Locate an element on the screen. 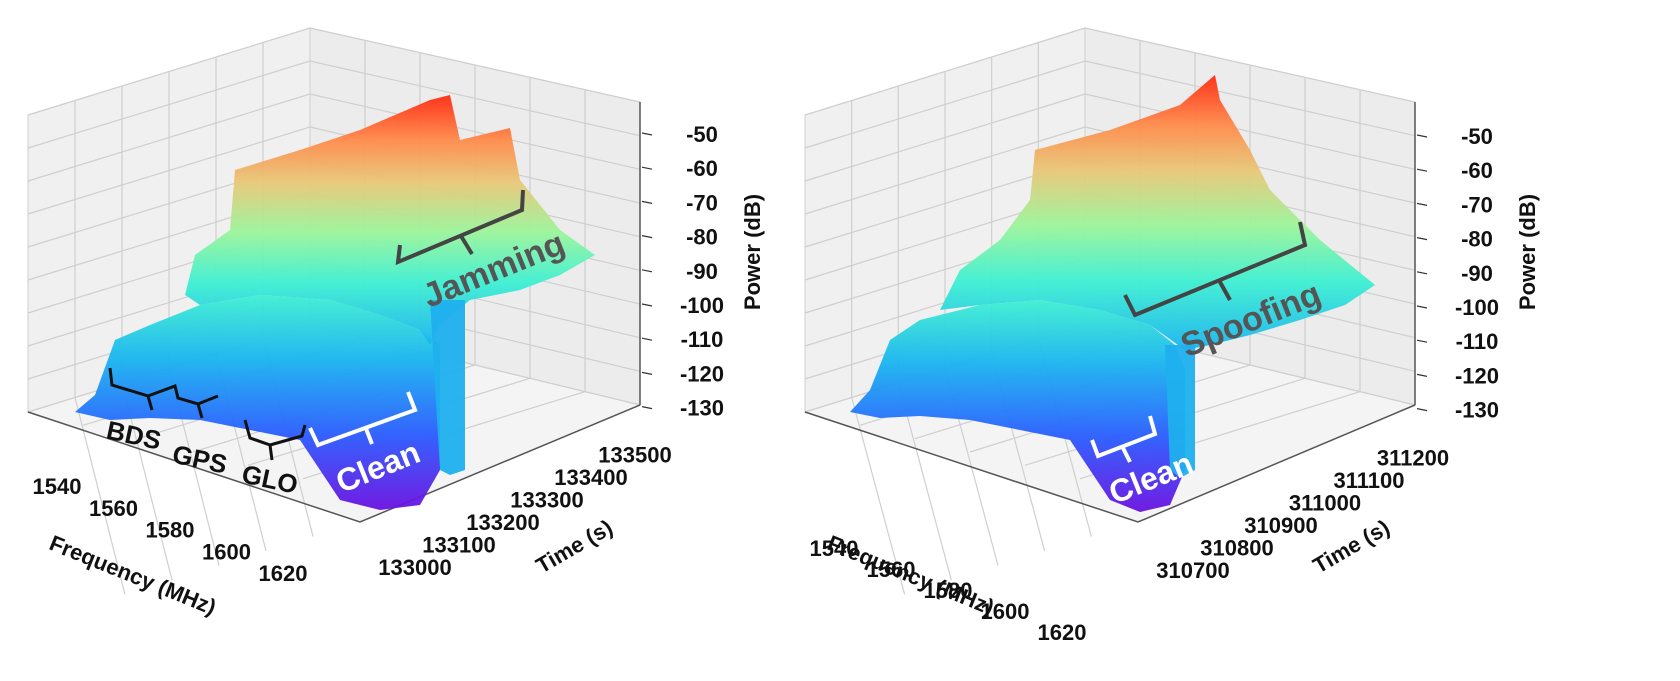  y-tick-label: 310900 is located at coordinates (1280, 525).